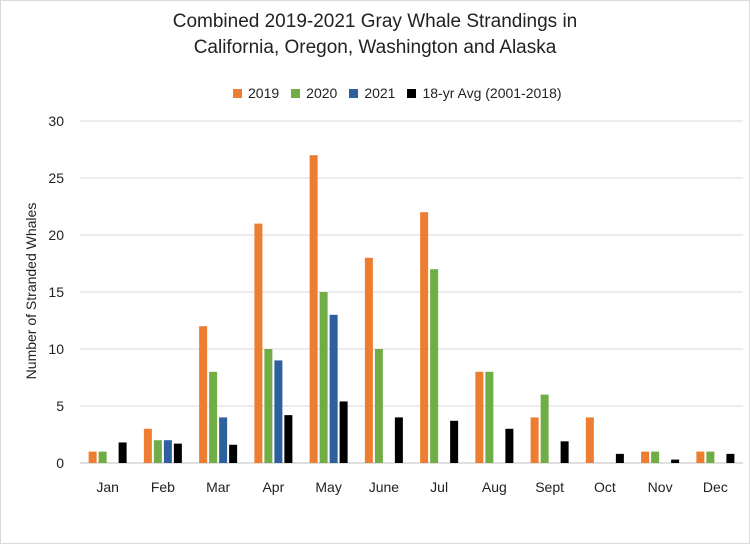  I want to click on bar-2020-mar, so click(213, 417).